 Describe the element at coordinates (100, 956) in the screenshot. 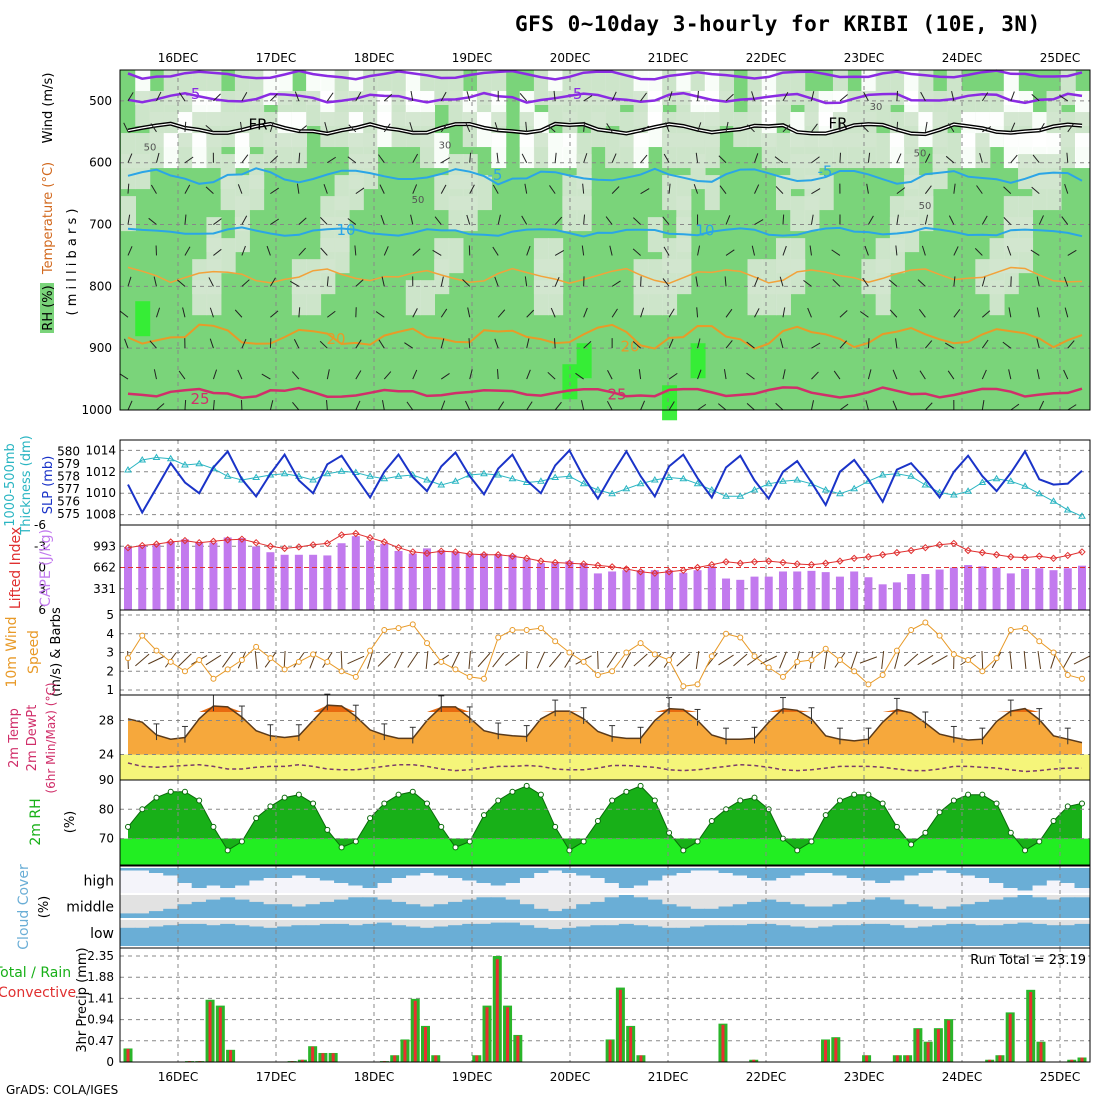

I see `precip-ytick: 2.35` at that location.